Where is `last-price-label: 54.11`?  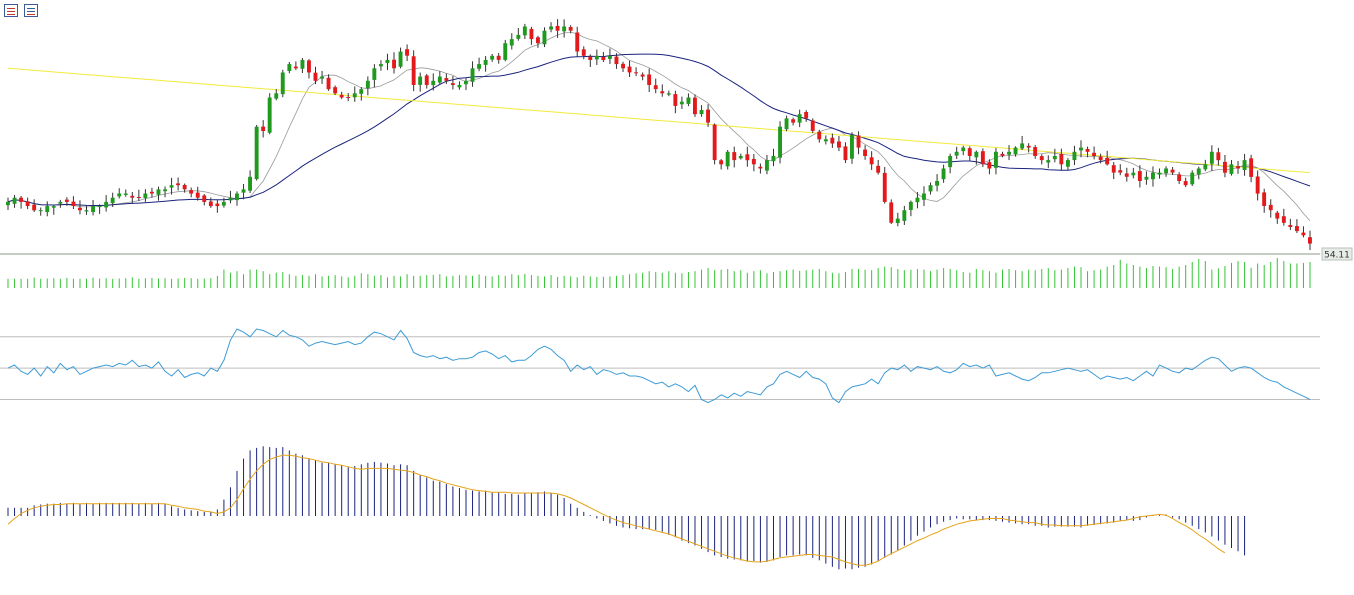
last-price-label: 54.11 is located at coordinates (1337, 256).